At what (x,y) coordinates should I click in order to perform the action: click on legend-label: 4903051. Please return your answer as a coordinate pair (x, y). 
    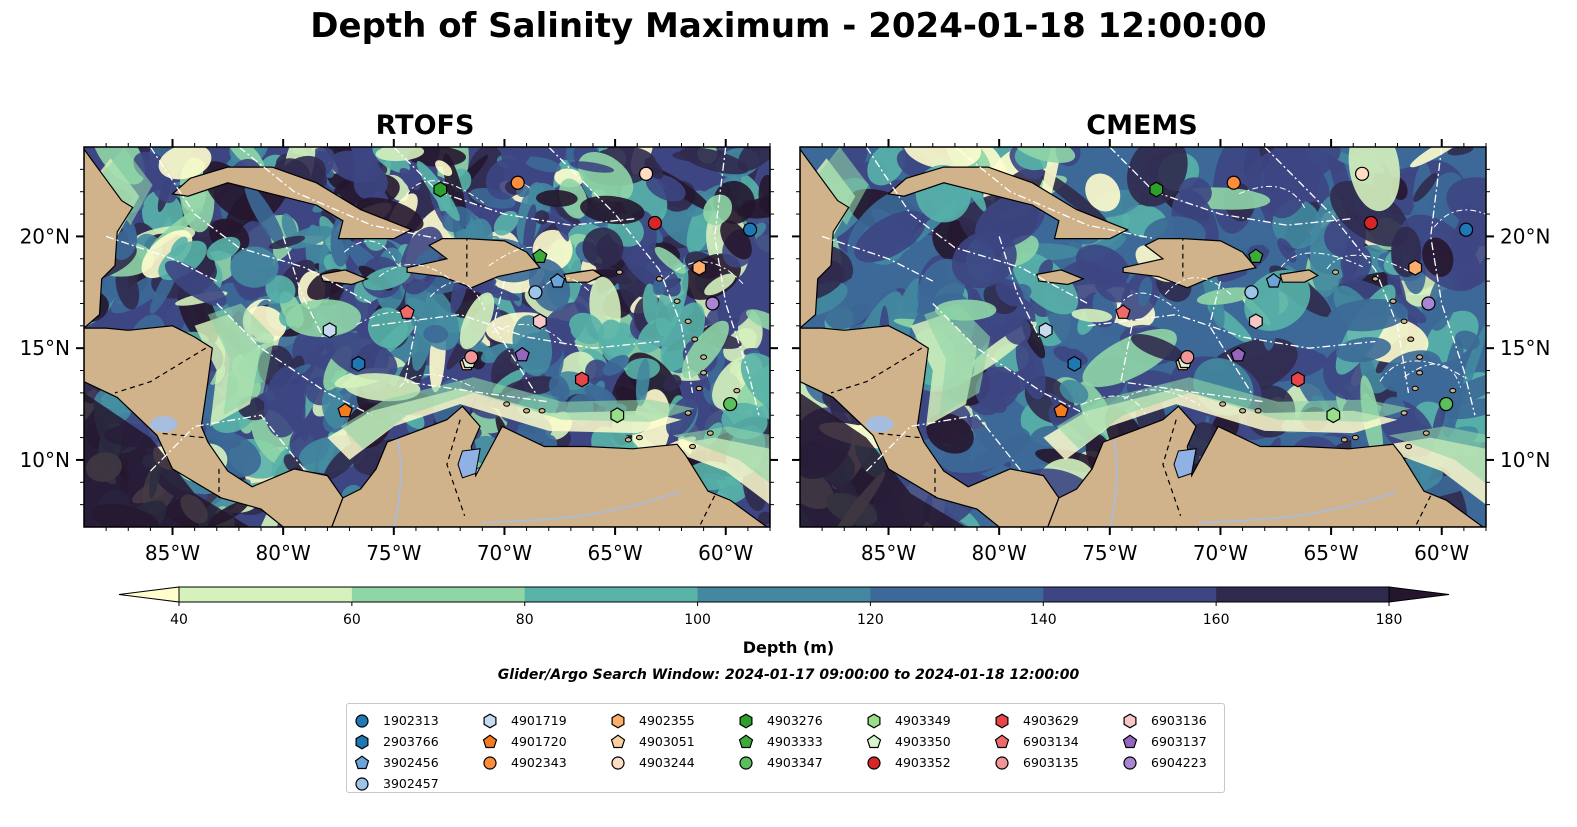
    Looking at the image, I should click on (667, 741).